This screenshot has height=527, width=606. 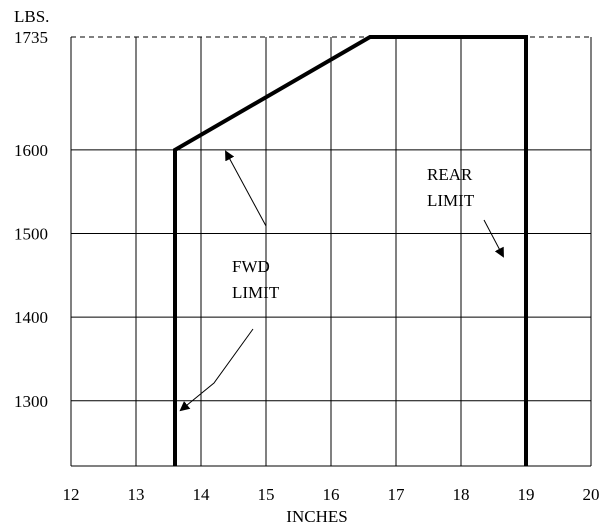 I want to click on y-axis-label: LBS., so click(x=31, y=16).